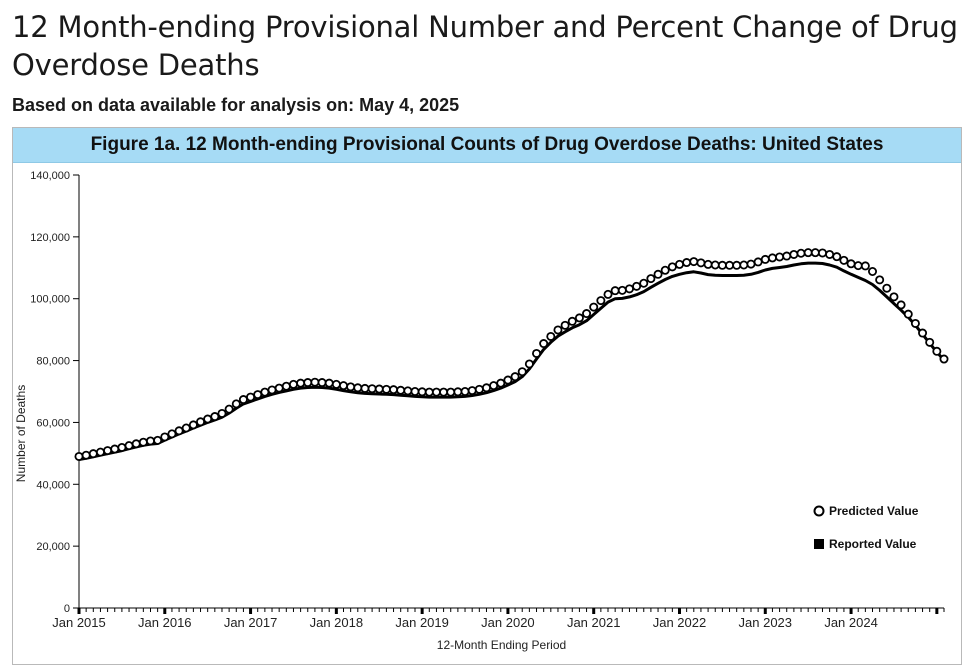 Image resolution: width=969 pixels, height=670 pixels. Describe the element at coordinates (67, 609) in the screenshot. I see `y-tick-label: 0` at that location.